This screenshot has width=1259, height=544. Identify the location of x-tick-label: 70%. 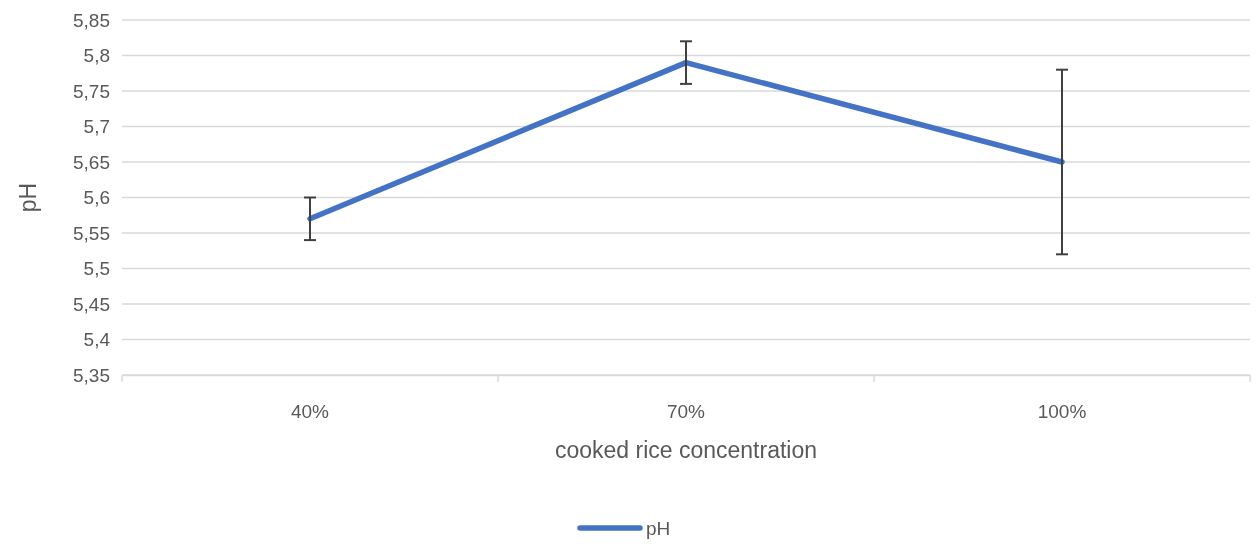
(686, 412).